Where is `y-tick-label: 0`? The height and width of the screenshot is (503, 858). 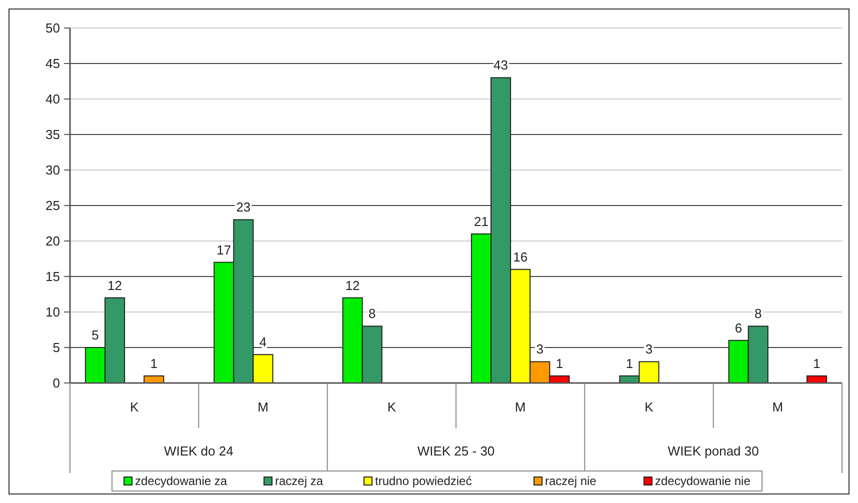
y-tick-label: 0 is located at coordinates (56, 383).